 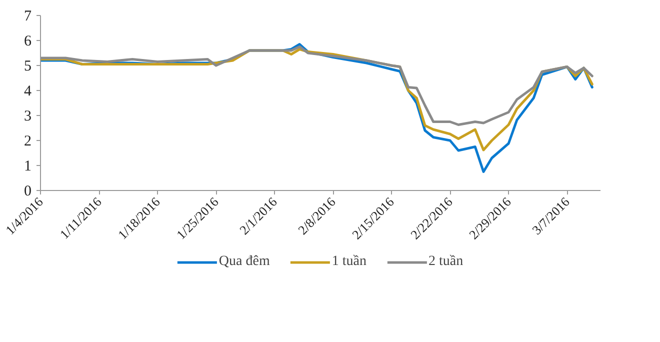 What do you see at coordinates (28, 142) in the screenshot?
I see `y-tick-label: 2` at bounding box center [28, 142].